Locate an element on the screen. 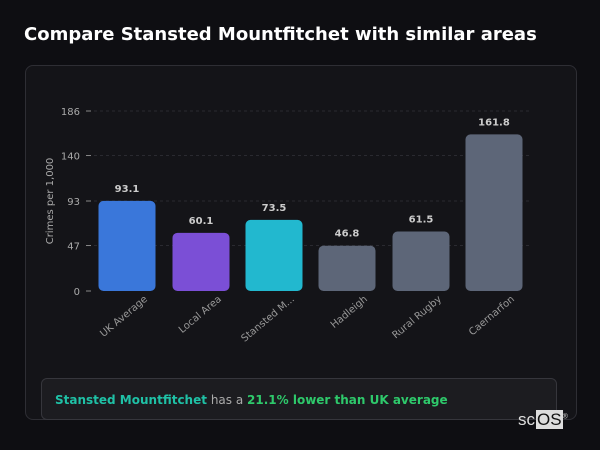 The width and height of the screenshot is (600, 450). summary-area: Stansted Mountfitchet is located at coordinates (131, 400).